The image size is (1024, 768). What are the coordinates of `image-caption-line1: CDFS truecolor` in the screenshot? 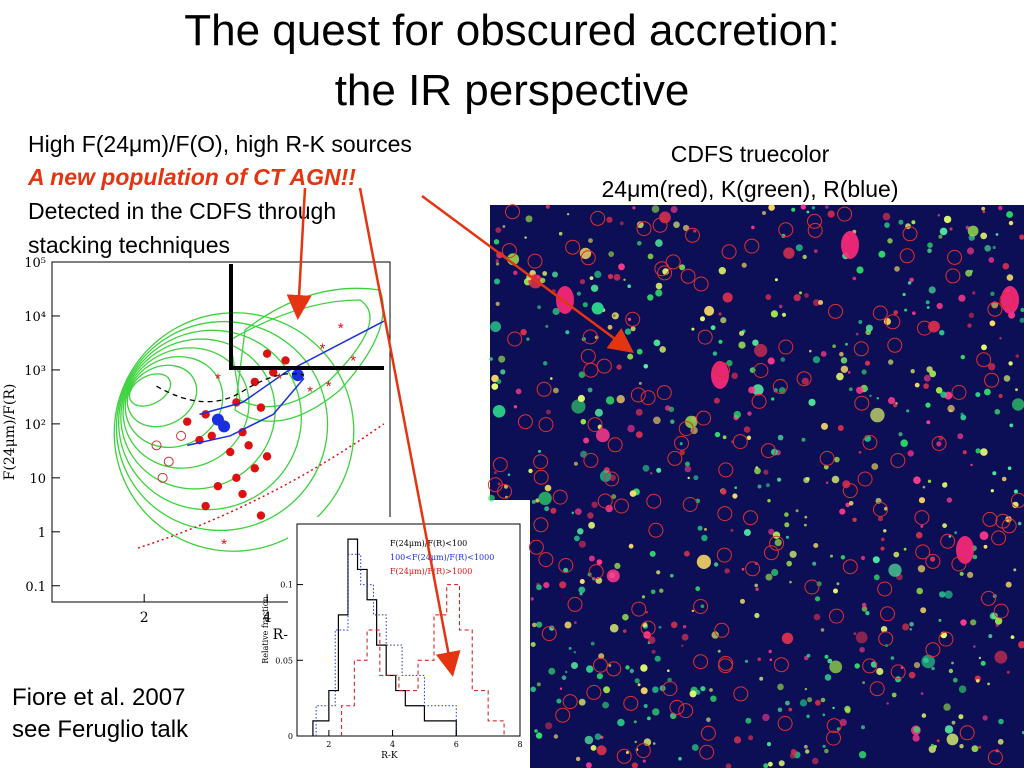 It's located at (750, 154).